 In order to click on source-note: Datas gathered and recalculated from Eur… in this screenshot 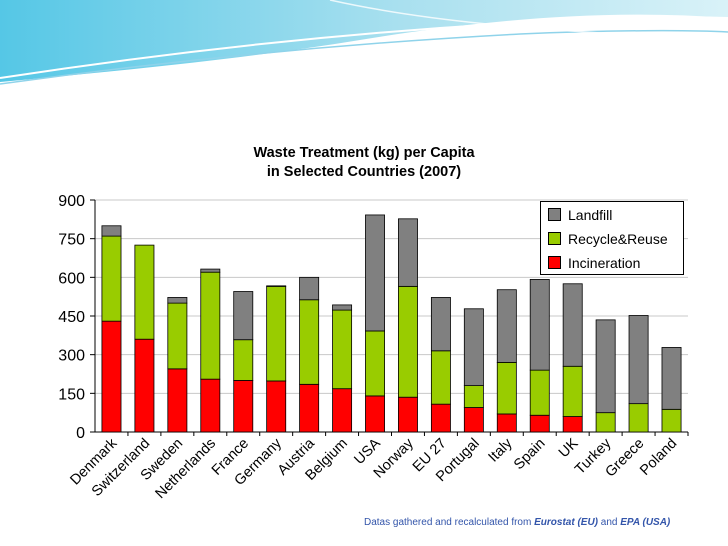, I will do `click(517, 522)`.